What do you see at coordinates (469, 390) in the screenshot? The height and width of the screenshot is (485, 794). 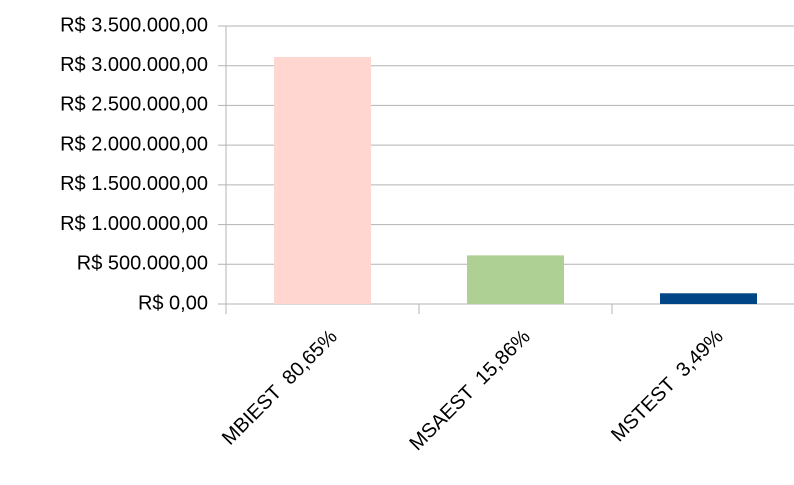 I see `x-tick-label: MSAEST 15,86%` at bounding box center [469, 390].